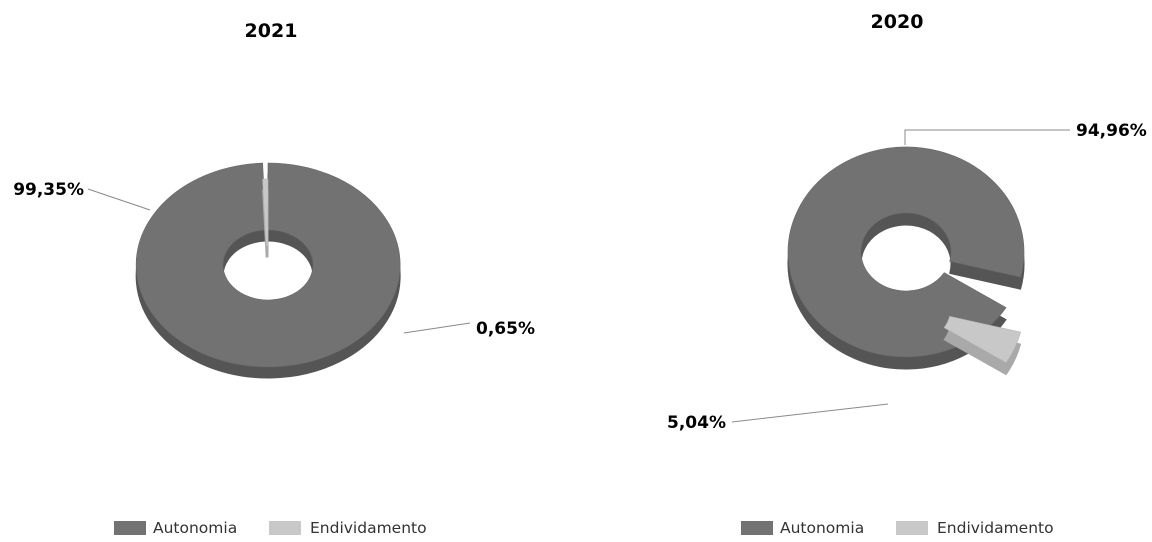 Image resolution: width=1152 pixels, height=542 pixels. I want to click on donut-2020, so click(906, 261).